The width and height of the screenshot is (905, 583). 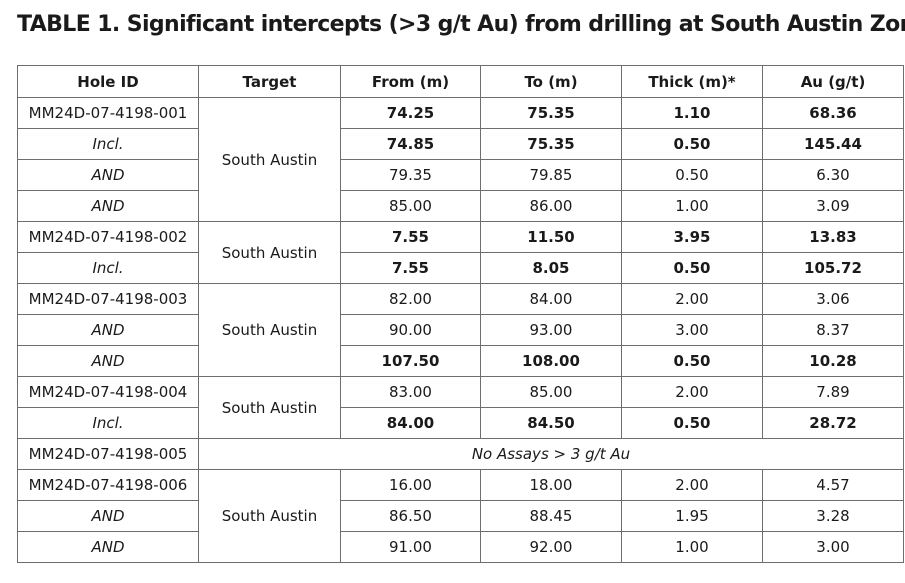 I want to click on table-row: AND 107.50 108.00 0.50 10.28, so click(x=460, y=361).